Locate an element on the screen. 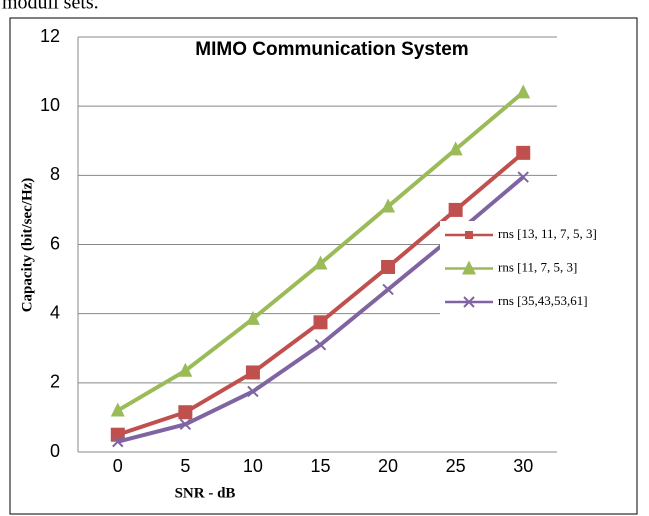 This screenshot has height=516, width=649. x-tick-label: 5 is located at coordinates (185, 466).